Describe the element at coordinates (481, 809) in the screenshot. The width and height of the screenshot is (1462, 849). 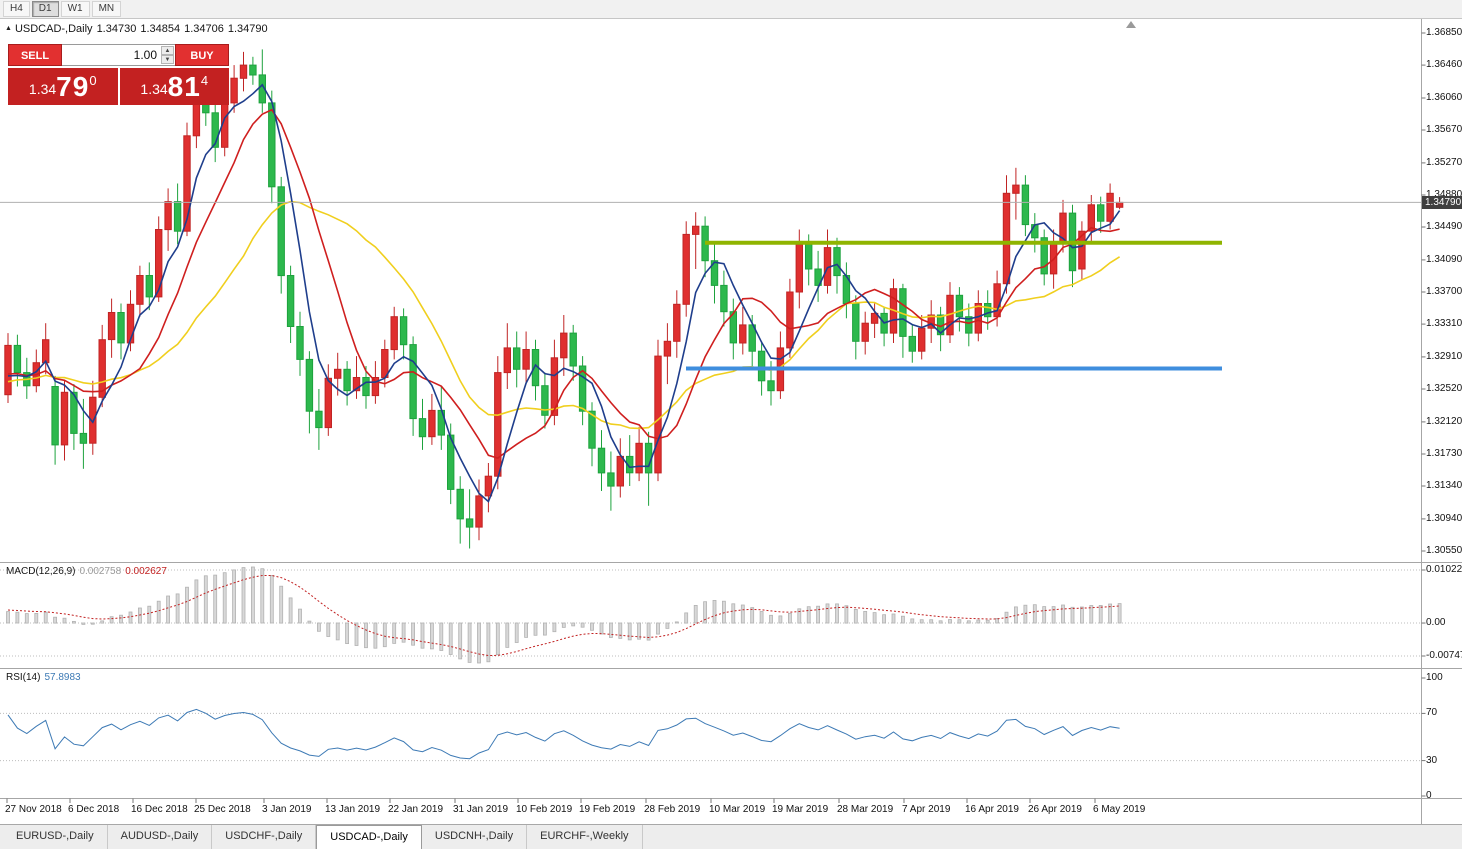
I see `date-label: 31 Jan 2019` at that location.